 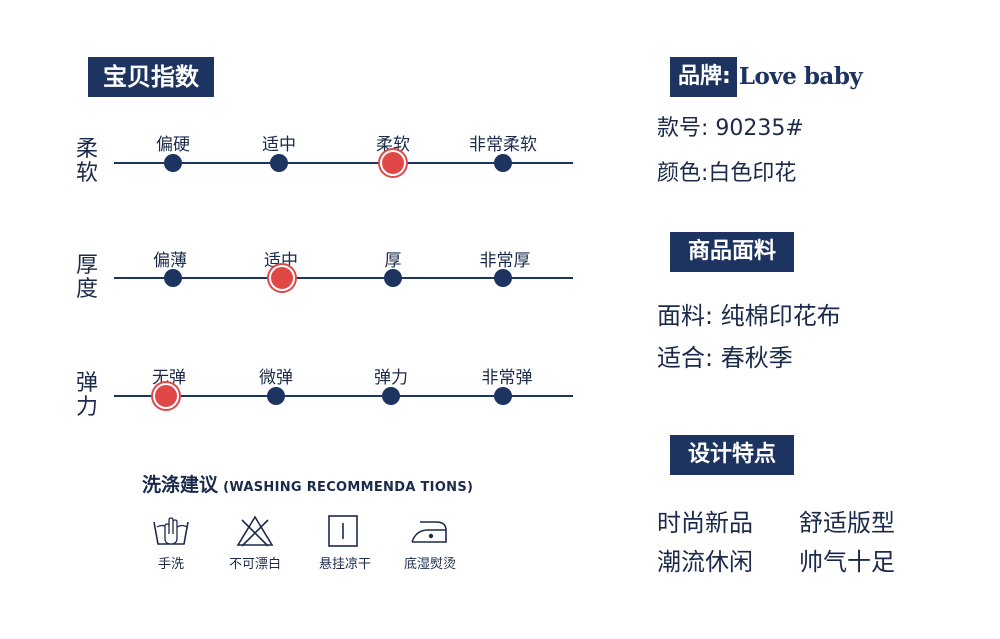 What do you see at coordinates (343, 278) in the screenshot?
I see `scale-line-thickness` at bounding box center [343, 278].